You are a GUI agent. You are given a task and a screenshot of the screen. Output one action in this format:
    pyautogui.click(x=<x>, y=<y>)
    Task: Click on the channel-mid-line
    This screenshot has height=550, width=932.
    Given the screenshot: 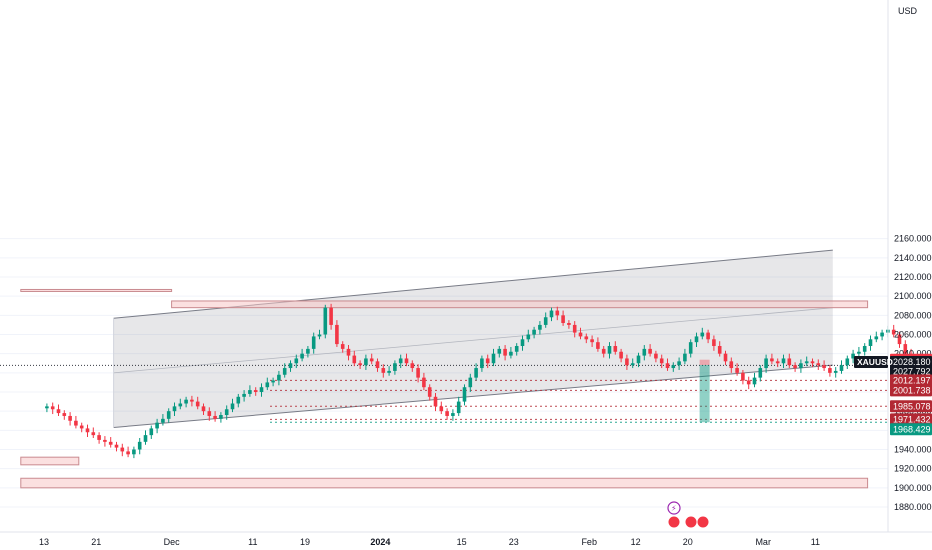 What is the action you would take?
    pyautogui.click(x=473, y=340)
    